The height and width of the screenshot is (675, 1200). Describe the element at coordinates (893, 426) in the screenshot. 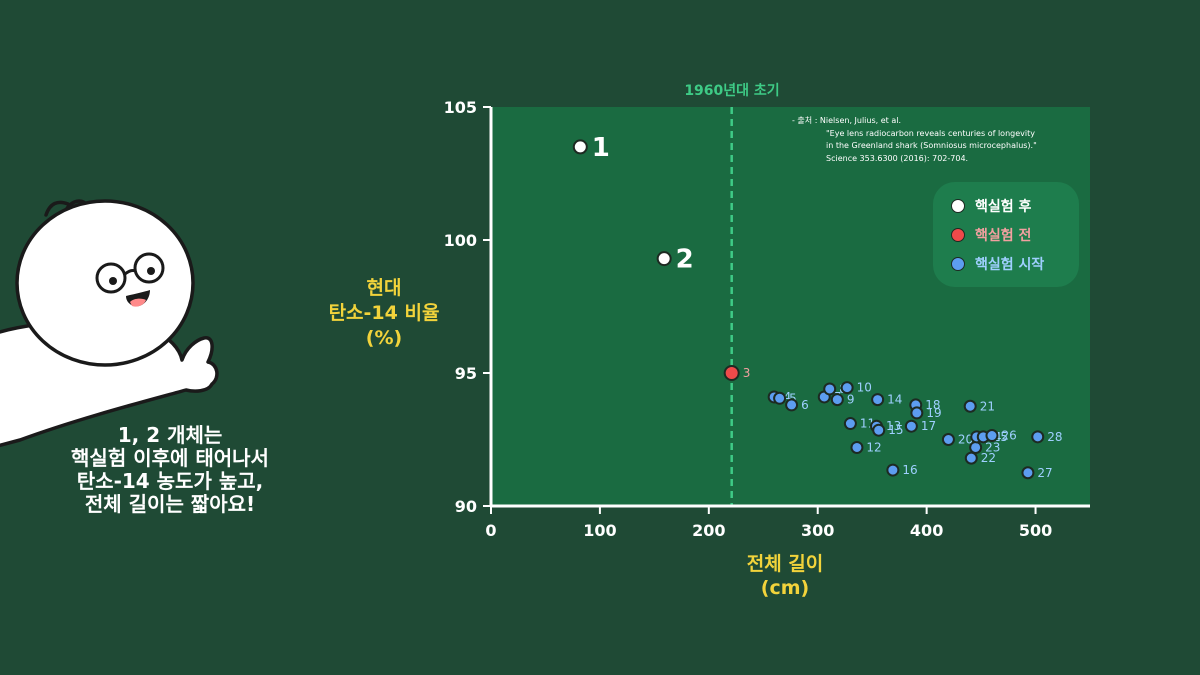

I see `data-point-label: 13` at that location.